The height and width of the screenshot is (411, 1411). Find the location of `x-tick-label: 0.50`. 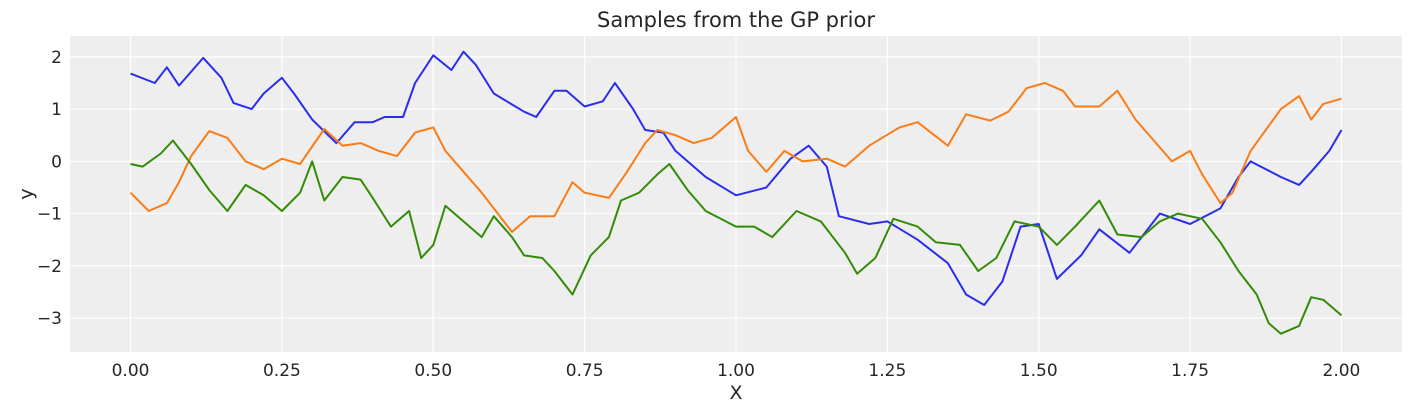

x-tick-label: 0.50 is located at coordinates (433, 371).